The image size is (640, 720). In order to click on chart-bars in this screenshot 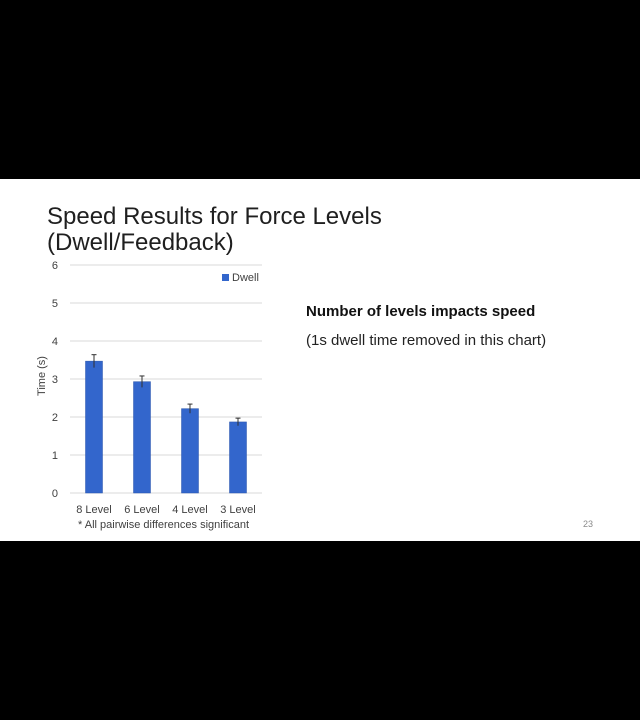, I will do `click(166, 424)`.